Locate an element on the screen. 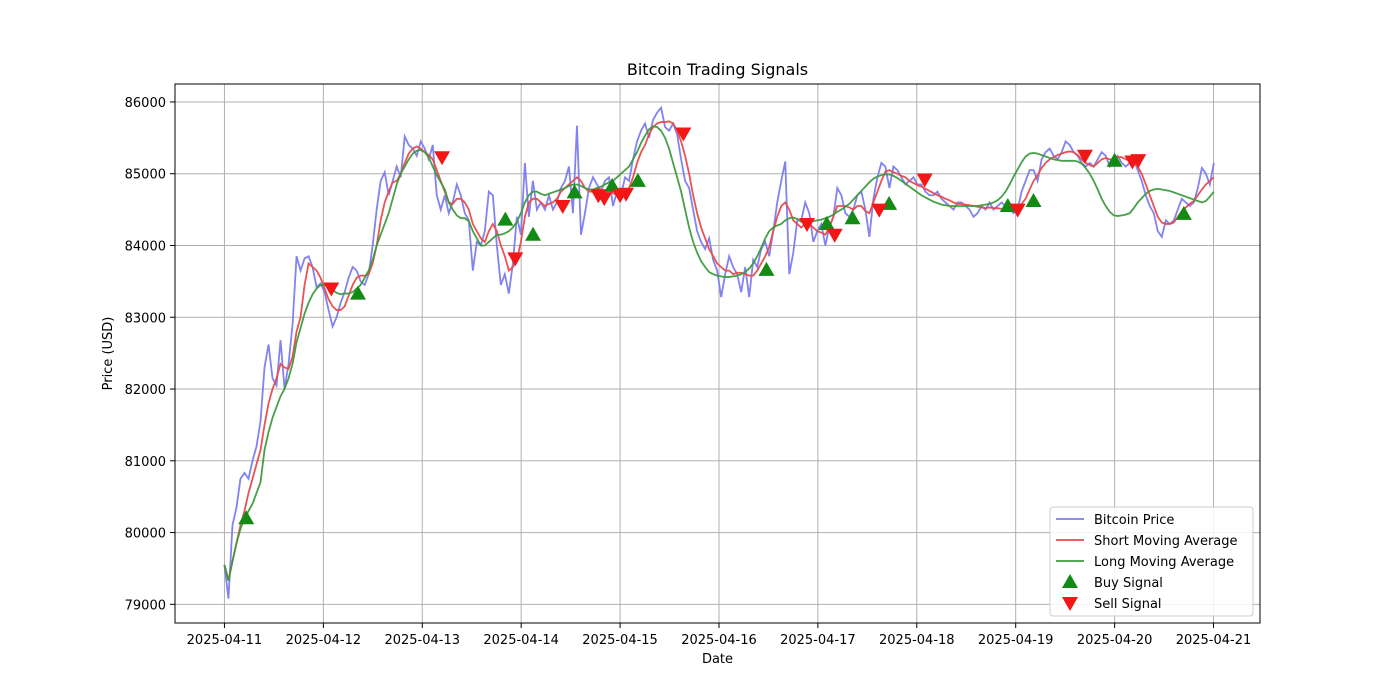 The image size is (1400, 700). y-tick-label: 84000 is located at coordinates (145, 246).